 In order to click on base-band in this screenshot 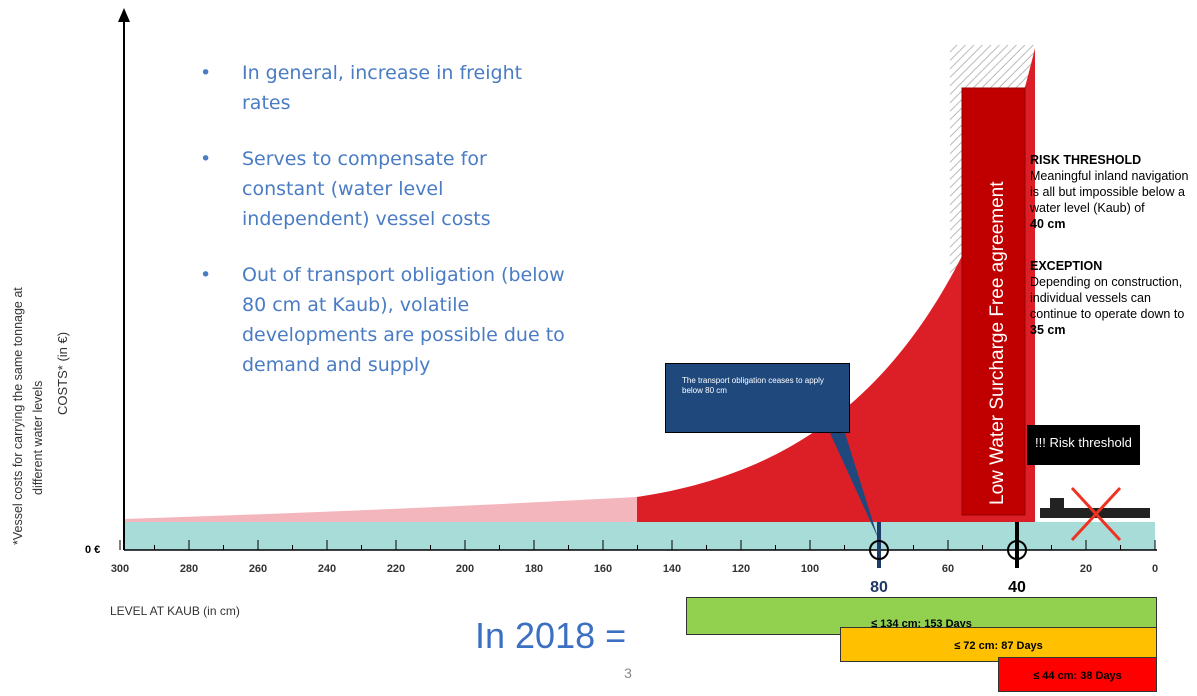, I will do `click(639, 536)`.